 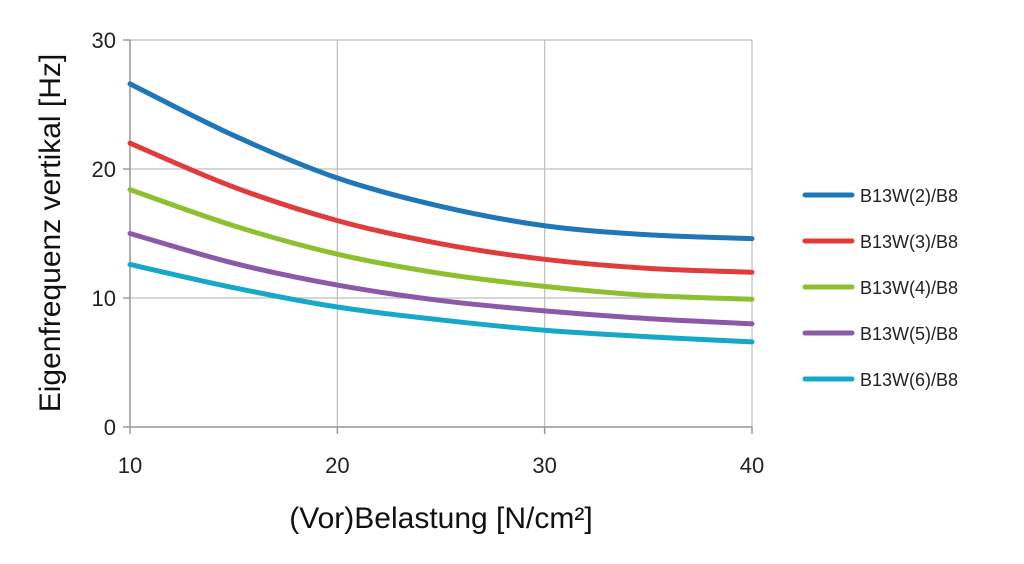 What do you see at coordinates (104, 234) in the screenshot?
I see `y-tick-labels: 0 10 20 30` at bounding box center [104, 234].